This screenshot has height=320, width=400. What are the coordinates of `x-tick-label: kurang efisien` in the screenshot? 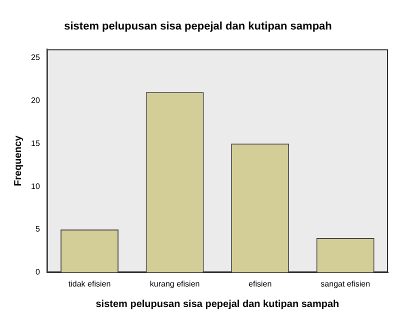 It's located at (175, 283).